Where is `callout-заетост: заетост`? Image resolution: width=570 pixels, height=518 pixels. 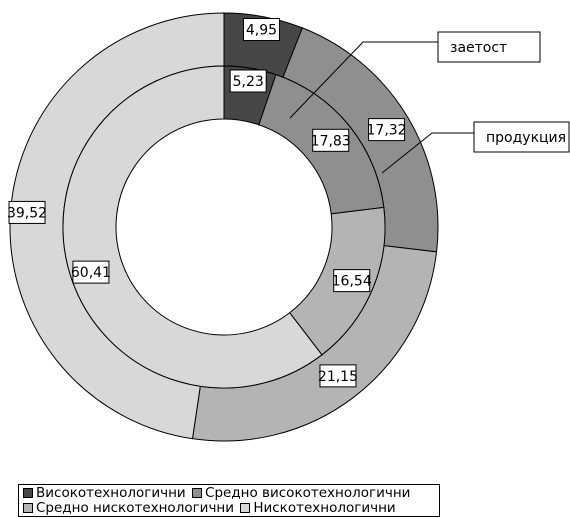
callout-заетост: заетост is located at coordinates (415, 75).